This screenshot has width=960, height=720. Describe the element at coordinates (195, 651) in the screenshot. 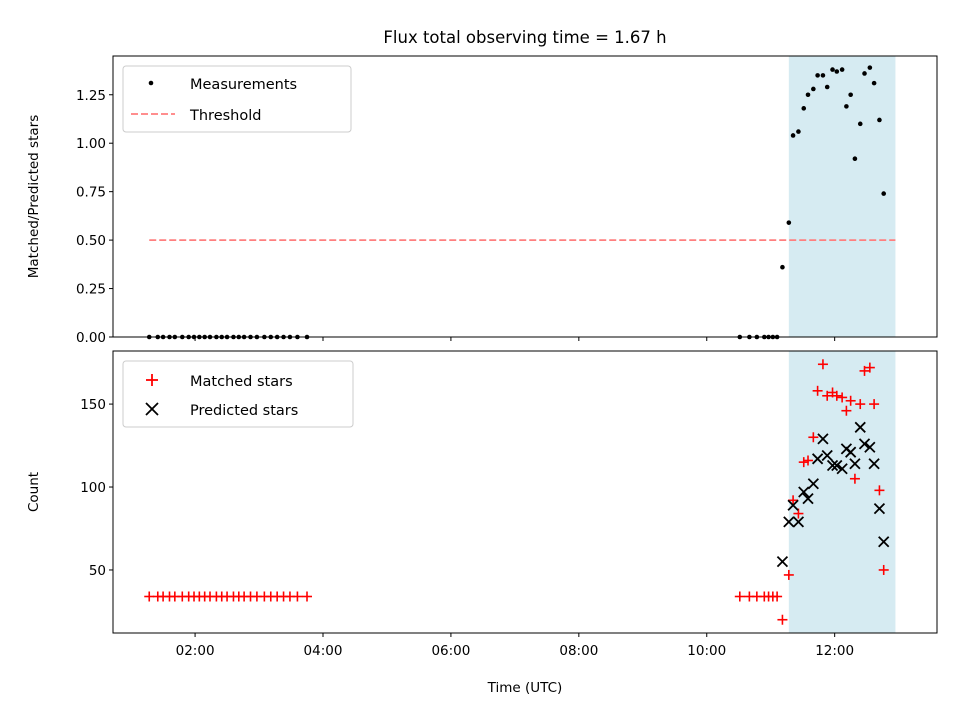

I see `x-tick-label: 02:00` at that location.